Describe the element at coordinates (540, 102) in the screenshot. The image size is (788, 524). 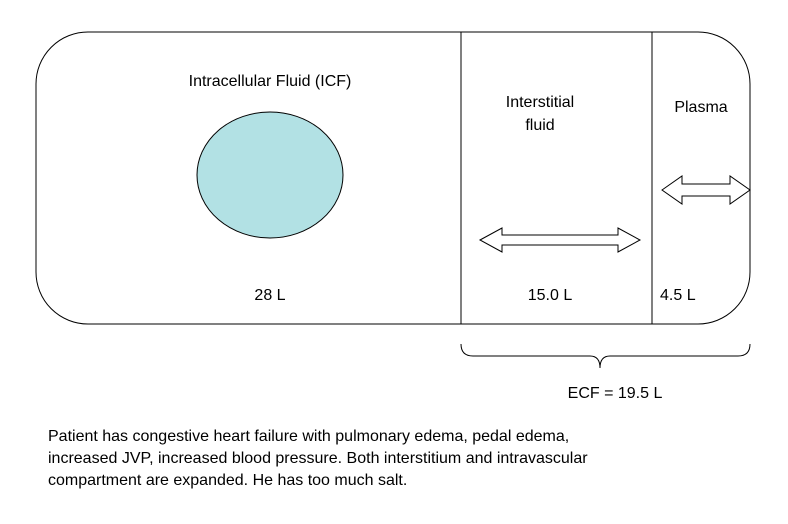
I see `interstitial-label-line1: Interstitial` at that location.